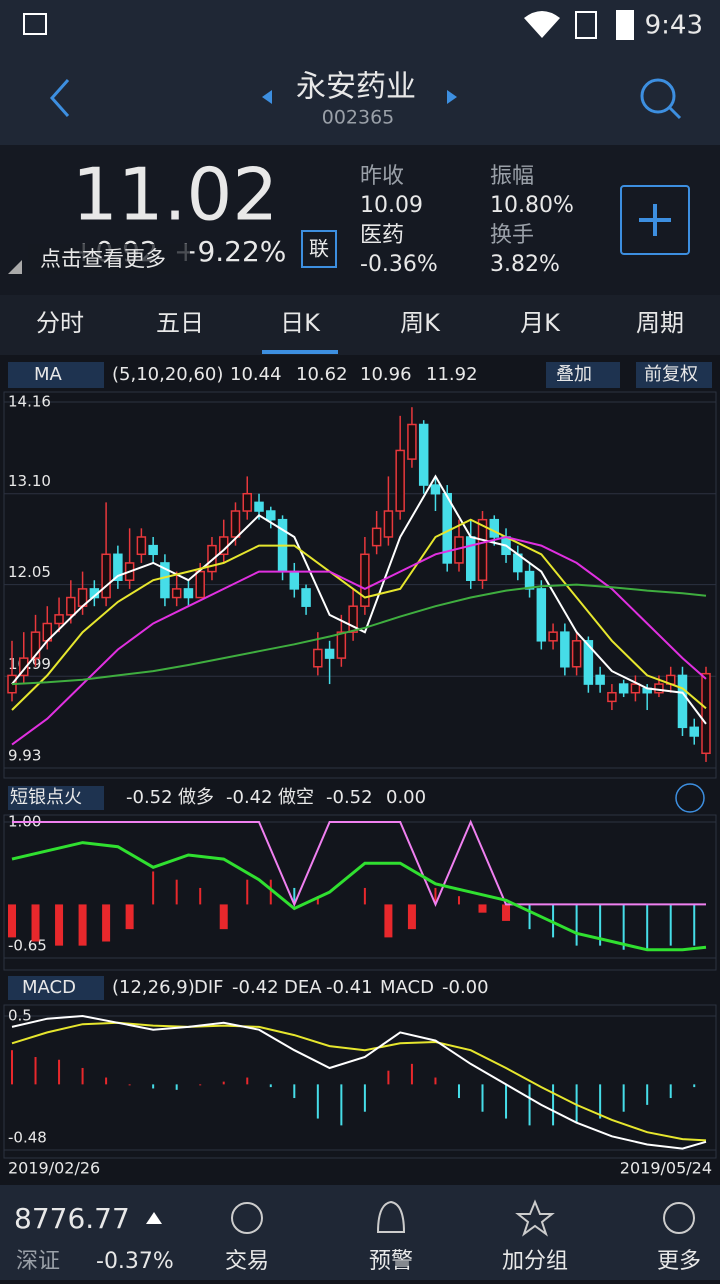  What do you see at coordinates (49, 987) in the screenshot?
I see `macd-name: MACD` at bounding box center [49, 987].